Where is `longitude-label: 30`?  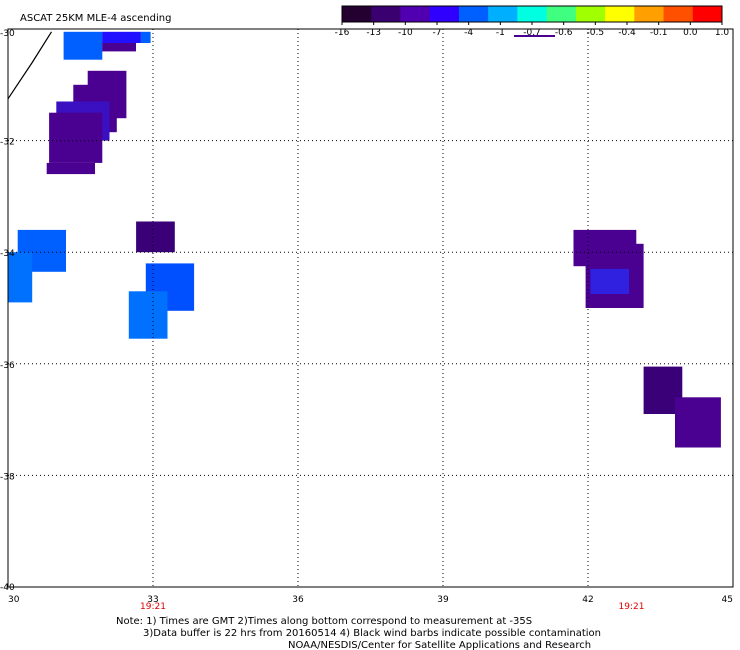 longitude-label: 30 is located at coordinates (14, 600).